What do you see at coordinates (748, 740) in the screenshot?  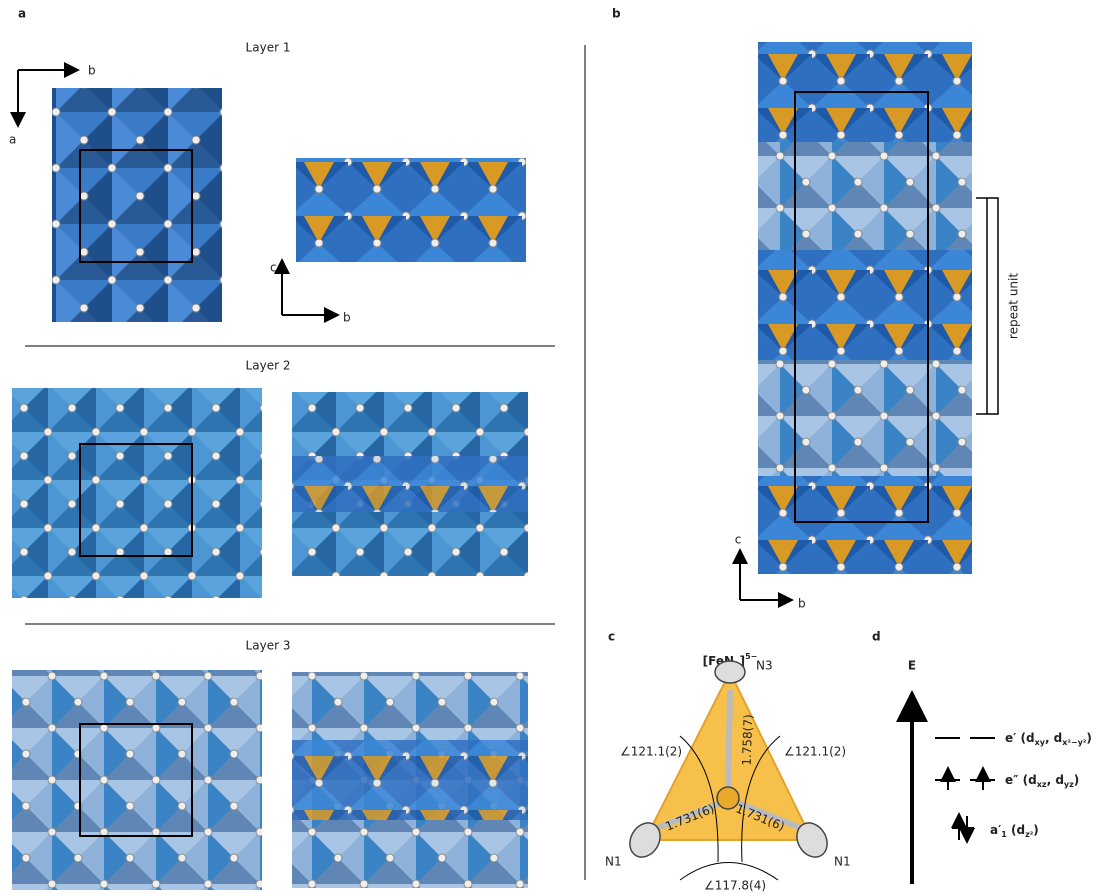 I see `bond-length: 1.758(7)` at bounding box center [748, 740].